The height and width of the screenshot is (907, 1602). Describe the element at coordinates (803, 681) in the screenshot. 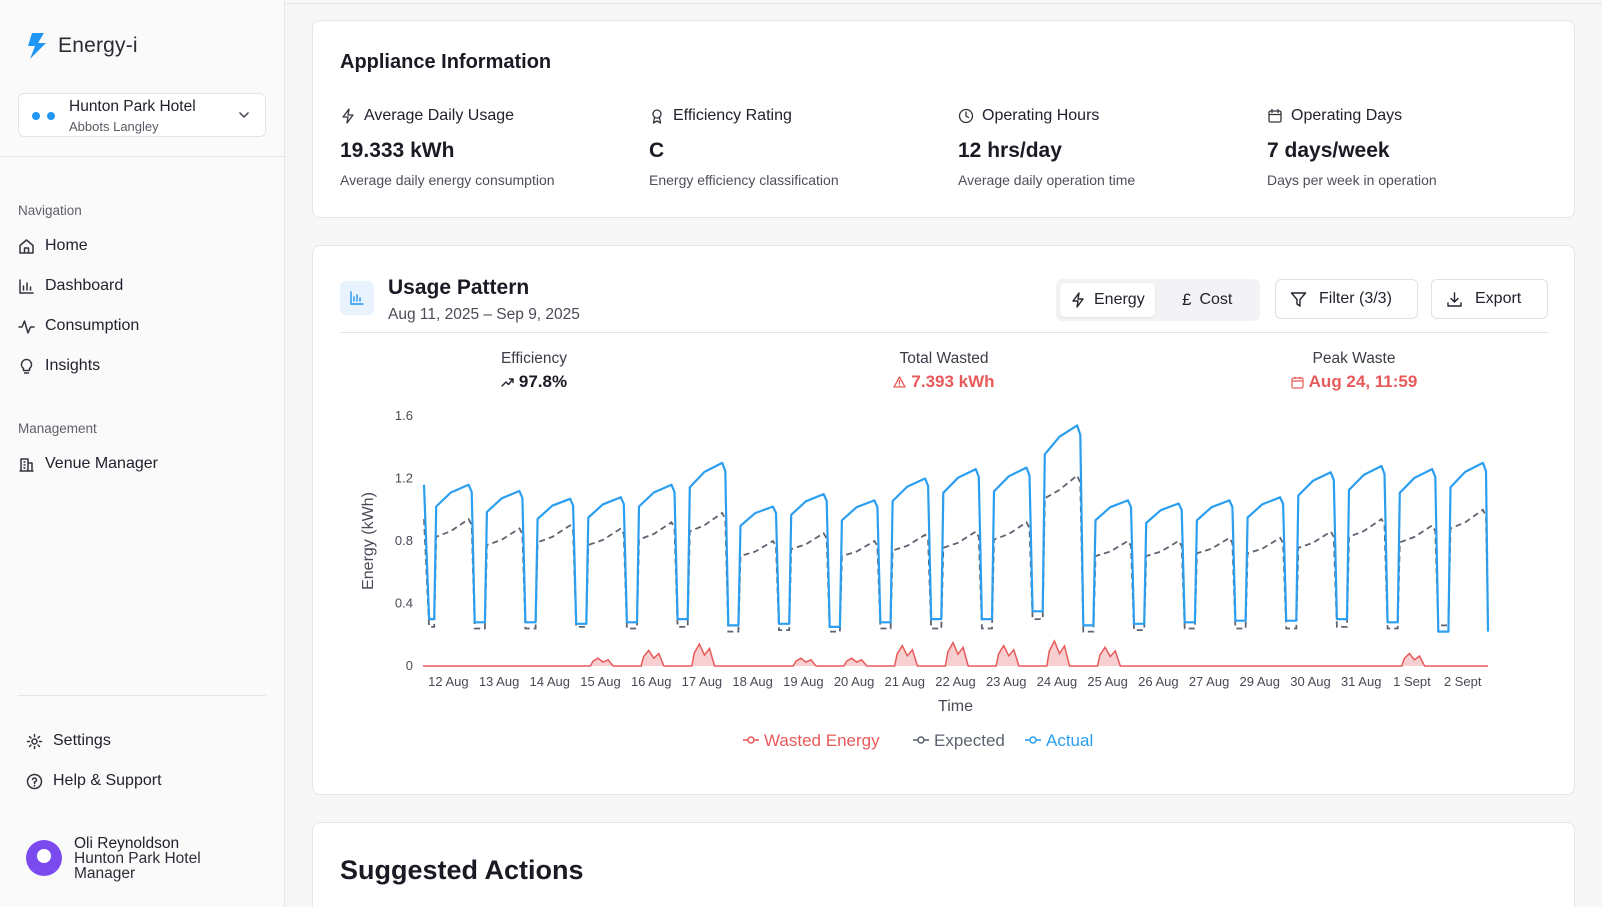

I see `x-tick-label: 19 Aug` at that location.